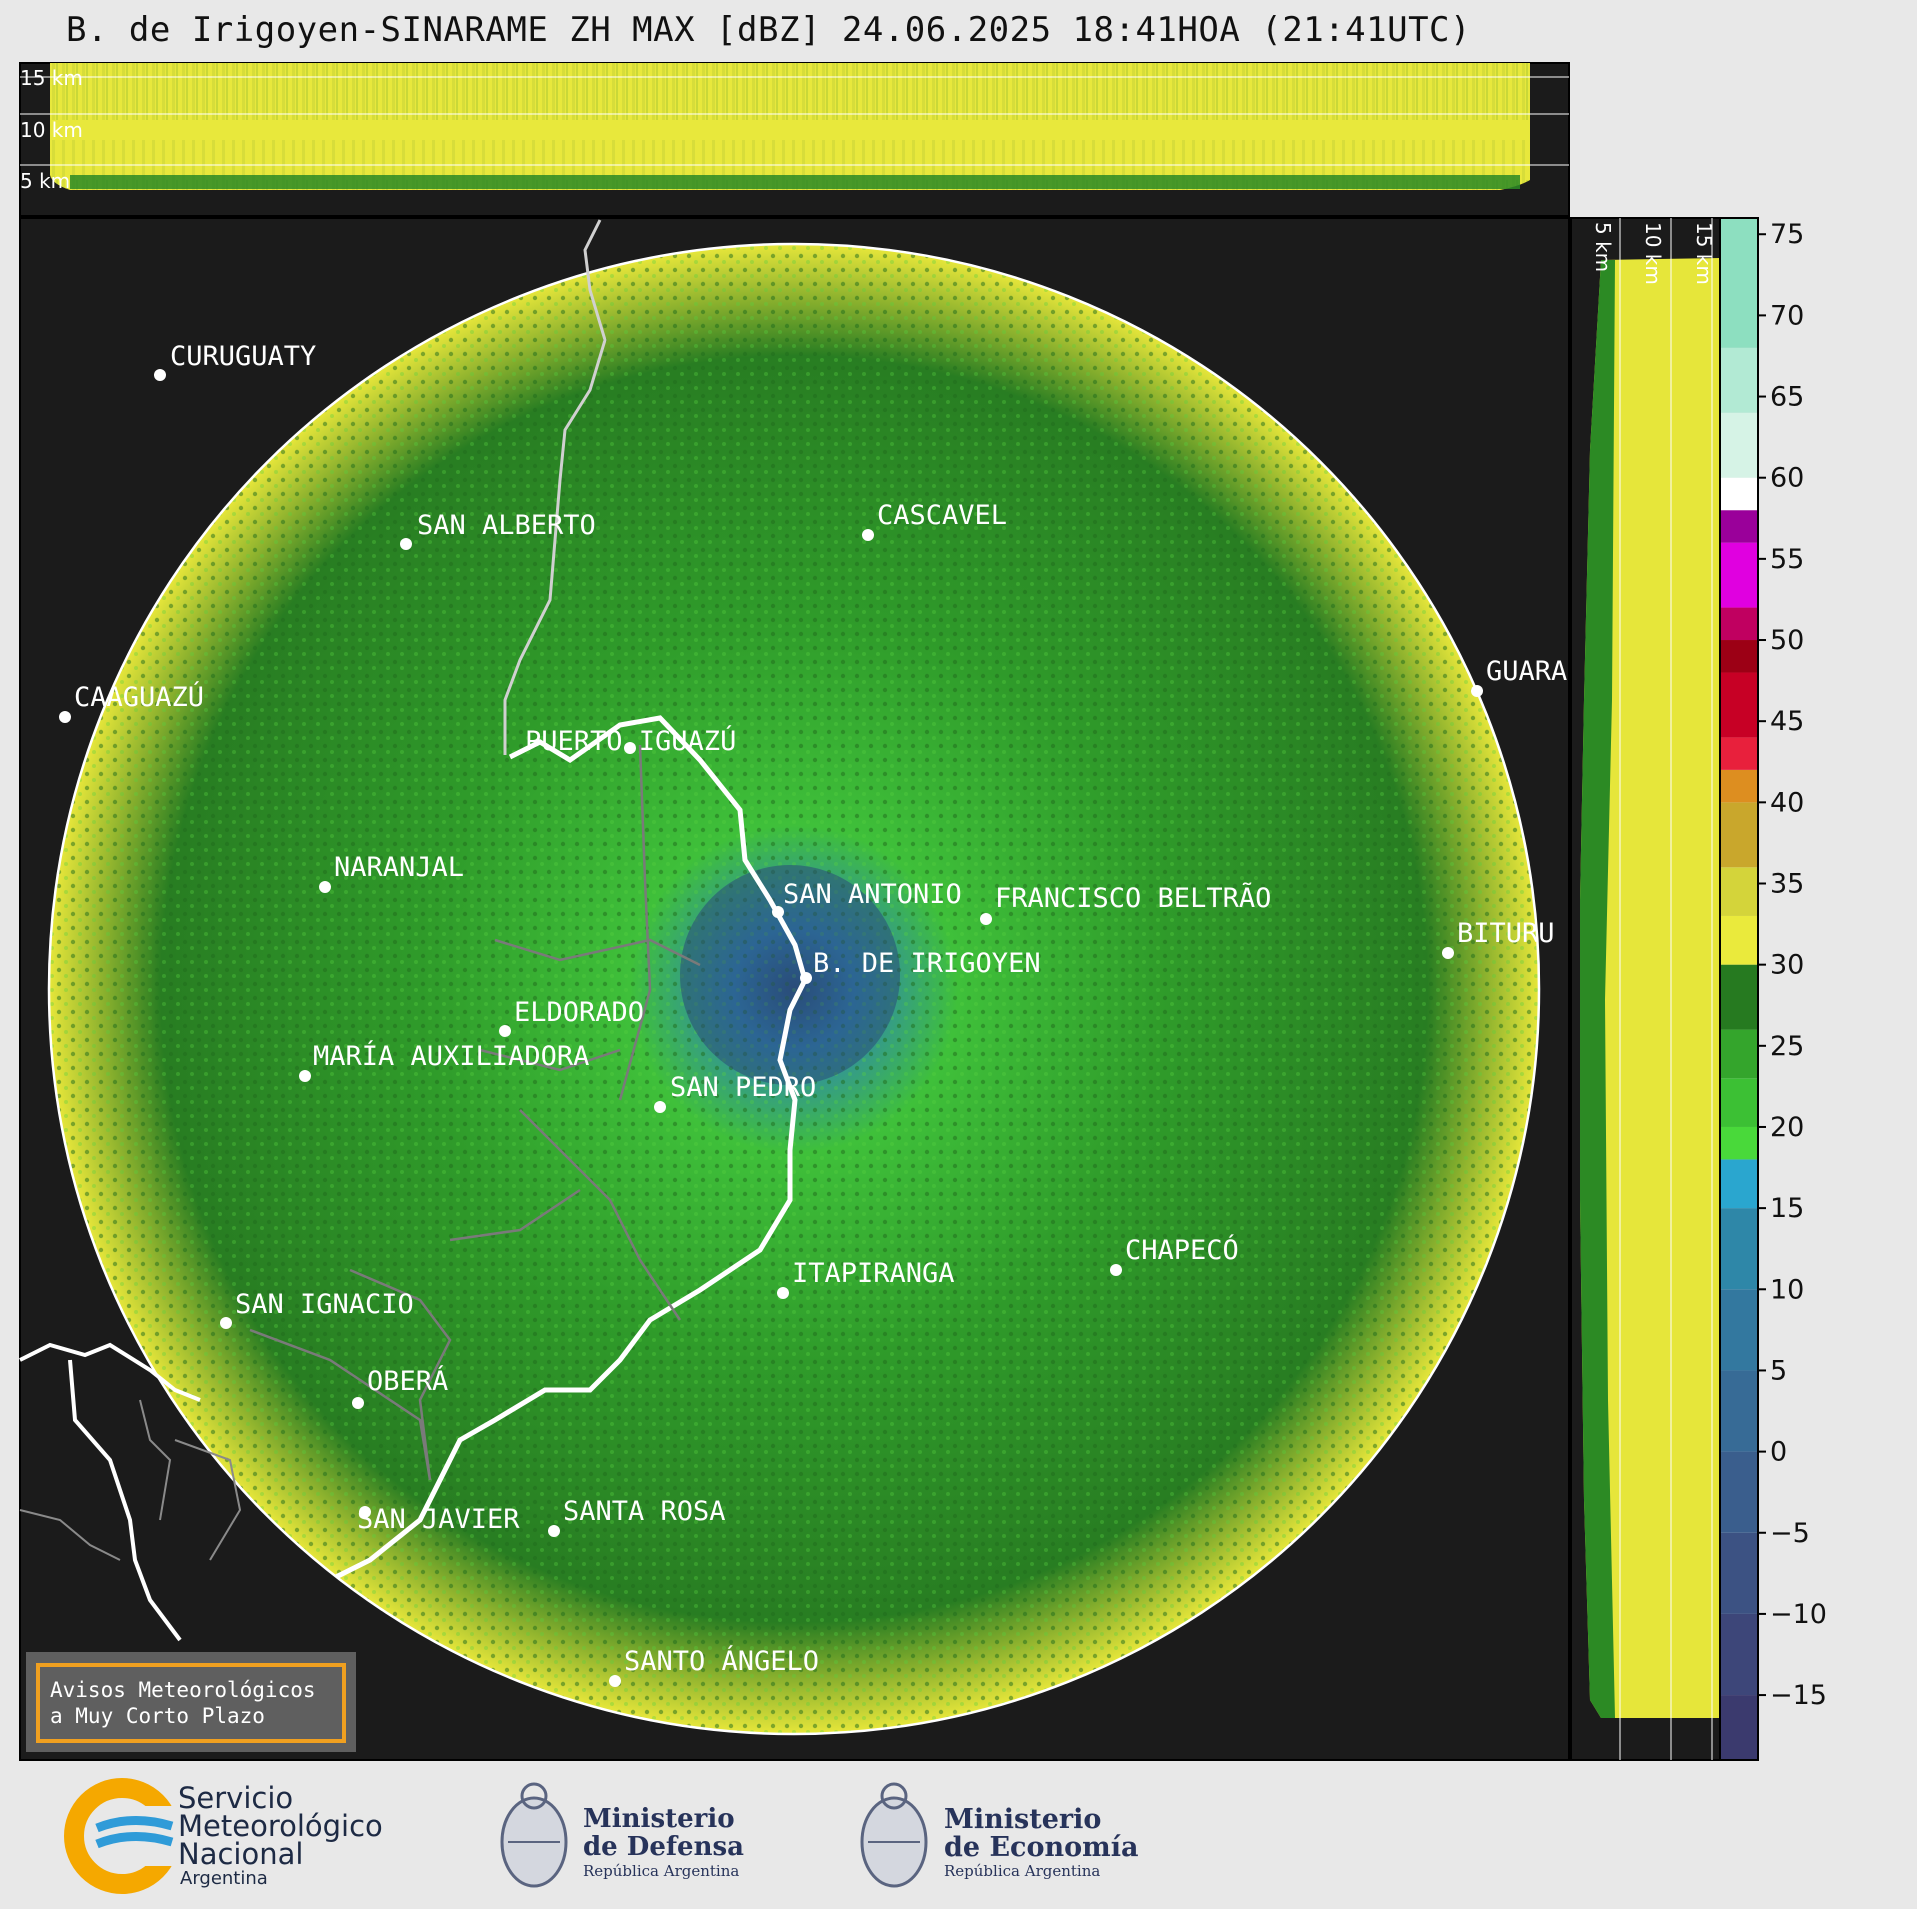  Describe the element at coordinates (1023, 1819) in the screenshot. I see `economia-line-1: Ministerio` at that location.